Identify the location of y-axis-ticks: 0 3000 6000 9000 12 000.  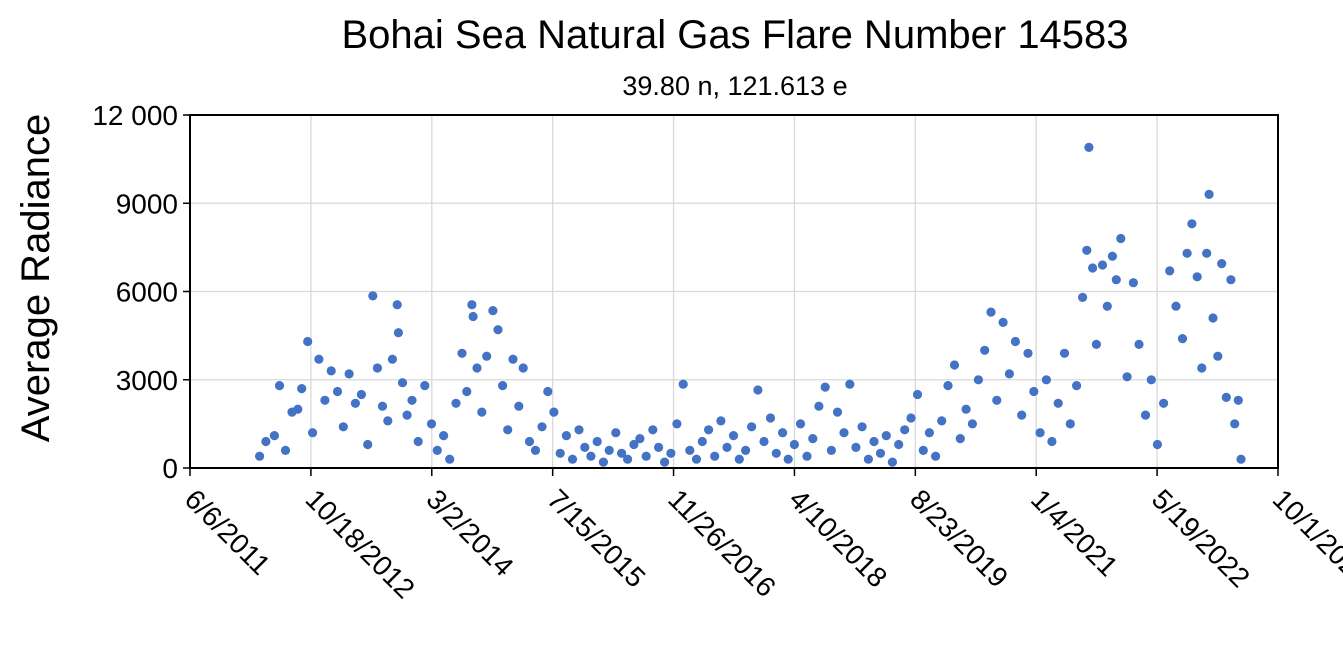
(141, 292).